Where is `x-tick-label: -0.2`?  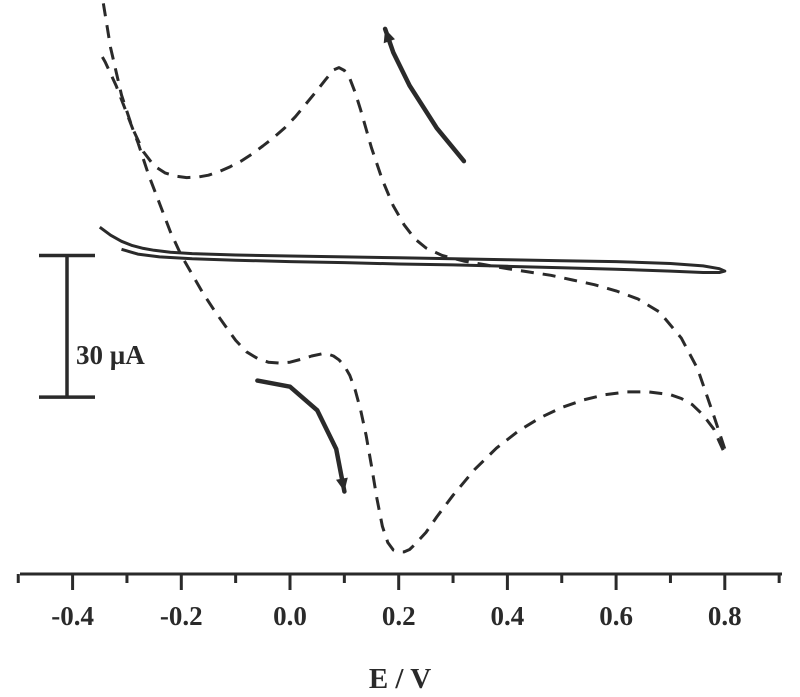
x-tick-label: -0.2 is located at coordinates (181, 616).